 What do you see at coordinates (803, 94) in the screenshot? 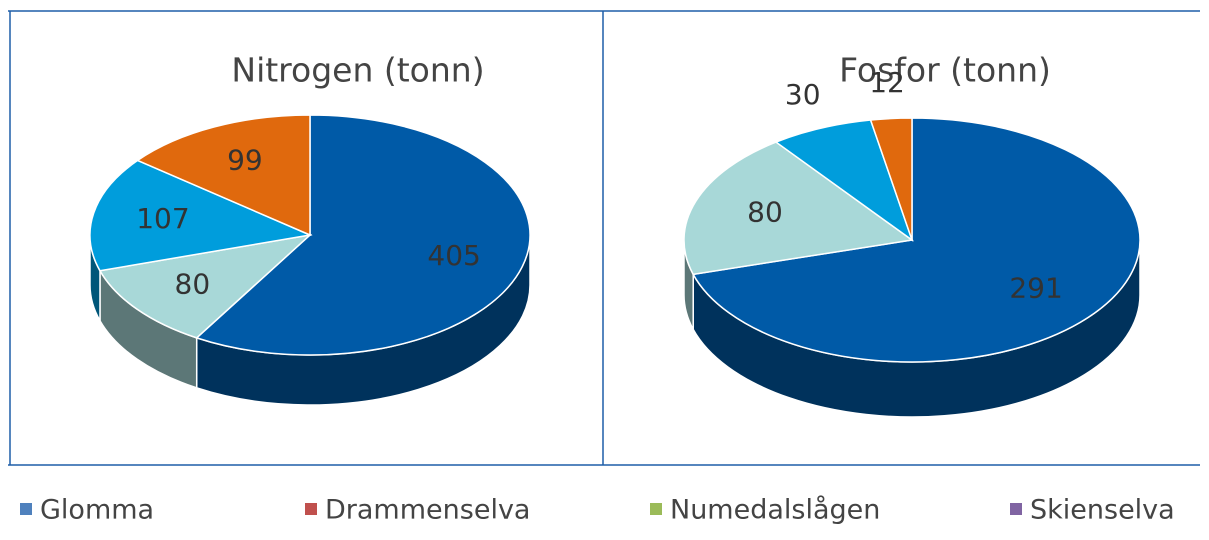
I see `data-label: 30` at bounding box center [803, 94].